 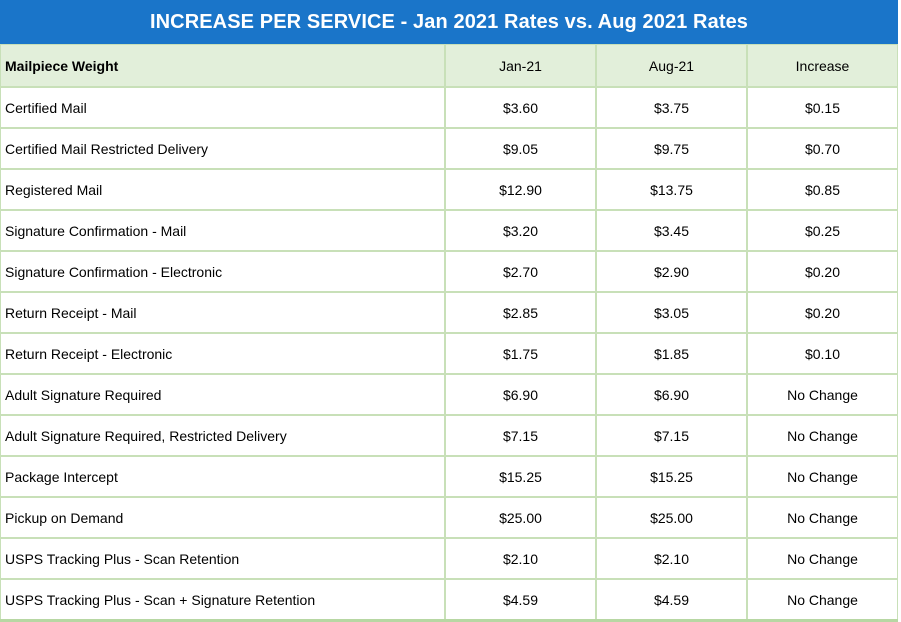 What do you see at coordinates (671, 107) in the screenshot?
I see `aug-rate-cell: $3.75` at bounding box center [671, 107].